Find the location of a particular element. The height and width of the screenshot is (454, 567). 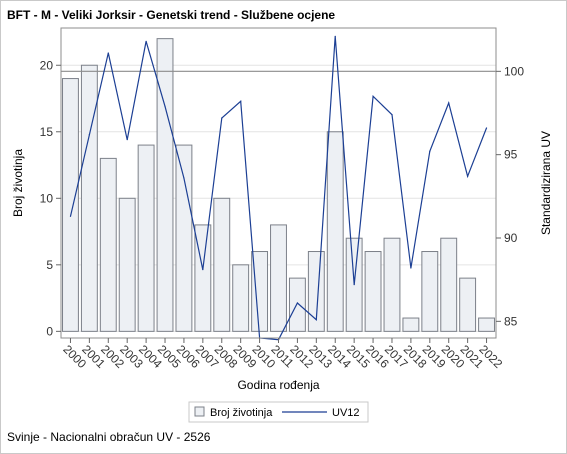

y-right-tick-label: 85 is located at coordinates (511, 321).